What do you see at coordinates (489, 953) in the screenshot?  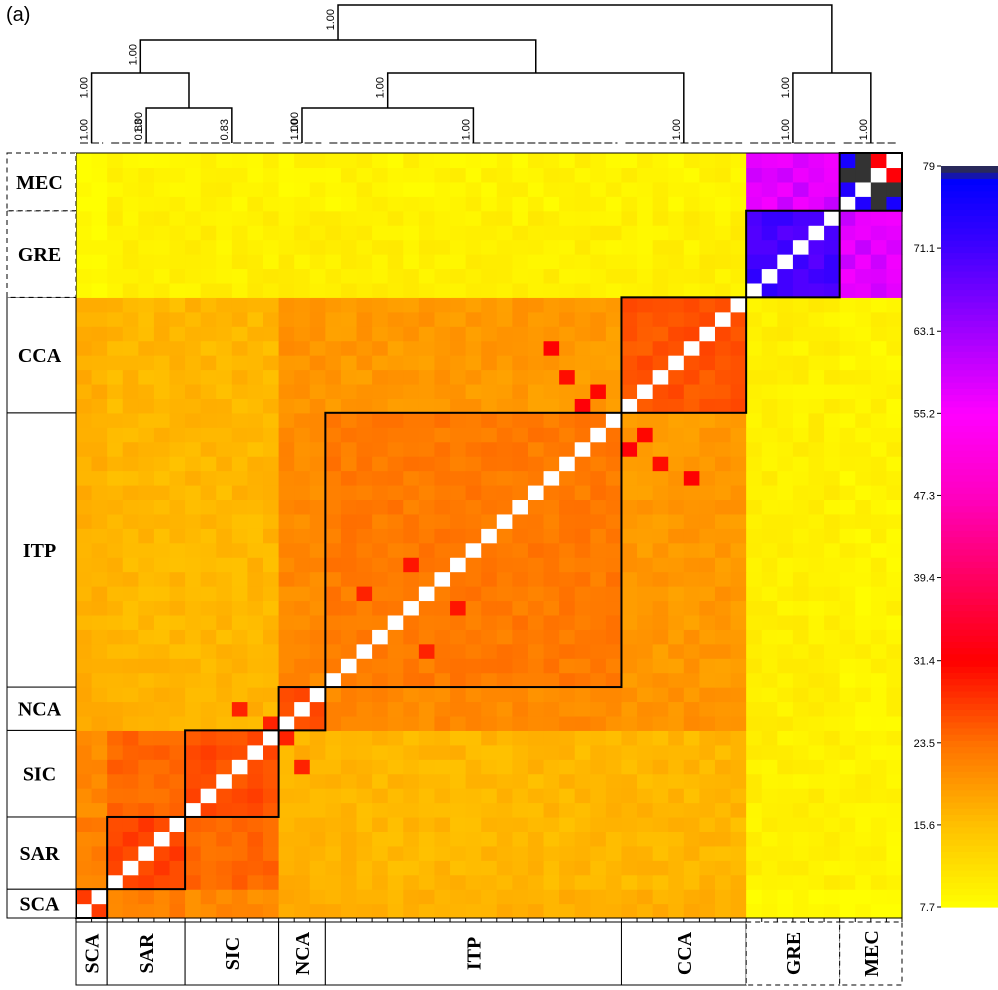 I see `column-group-labels: SCA SAR SIC NCA ITP CCA GRE MEC` at bounding box center [489, 953].